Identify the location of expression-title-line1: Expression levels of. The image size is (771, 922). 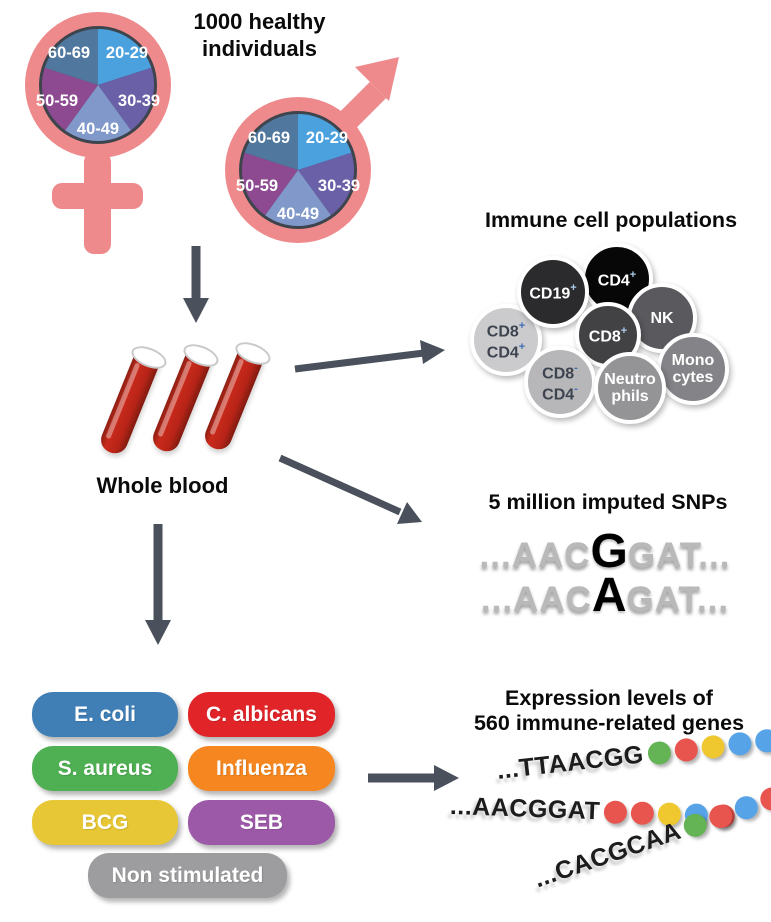
(609, 698).